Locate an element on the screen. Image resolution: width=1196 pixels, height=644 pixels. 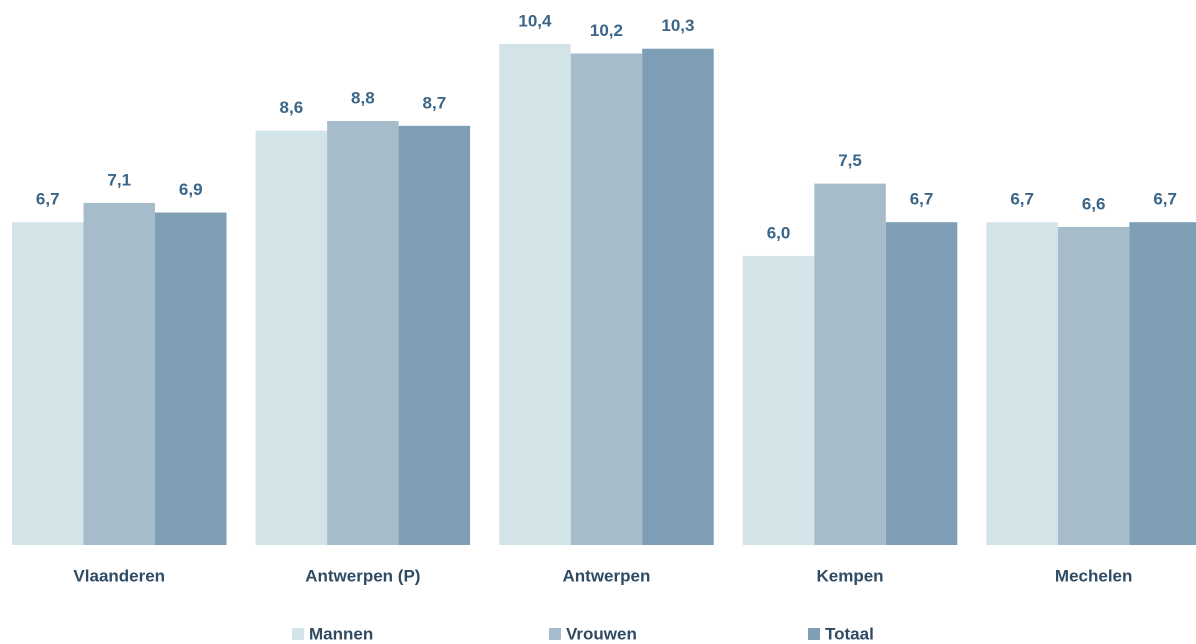
value-label: 8,8 is located at coordinates (363, 97).